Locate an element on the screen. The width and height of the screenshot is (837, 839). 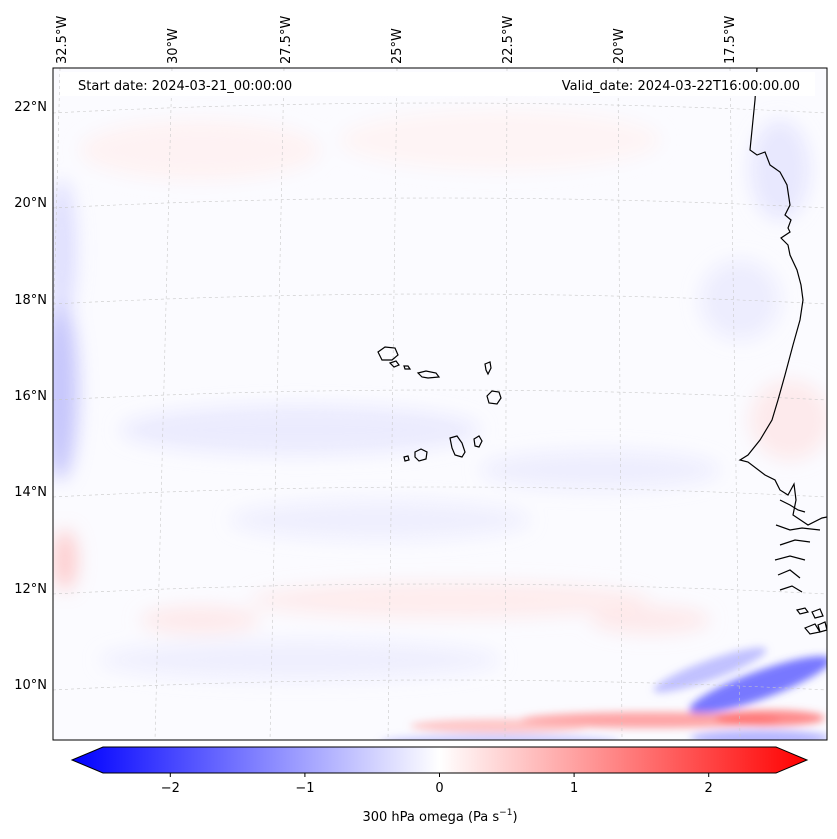
colorbar-tick-label: 2 is located at coordinates (709, 788).